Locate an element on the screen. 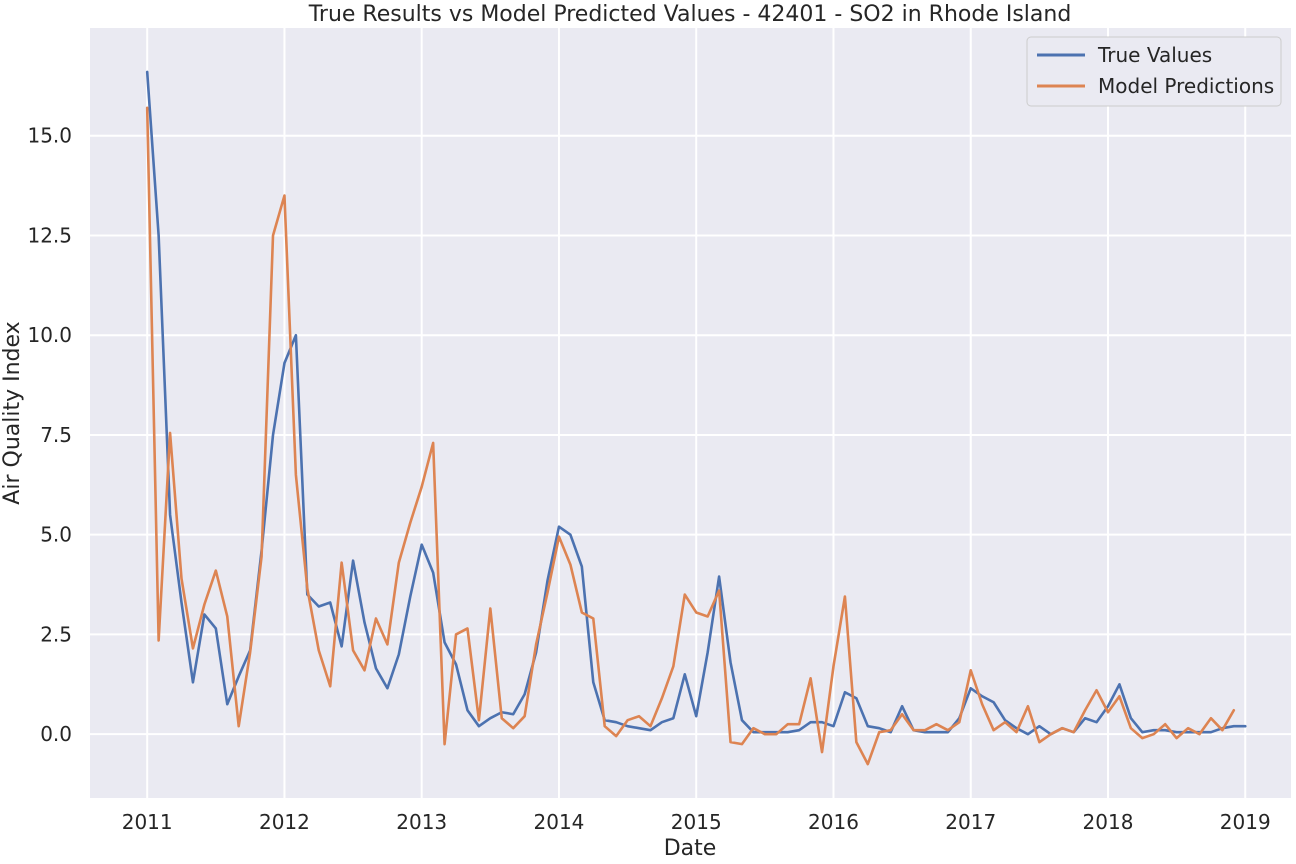 The image size is (1296, 864). x-tick-label: 2015 is located at coordinates (696, 822).